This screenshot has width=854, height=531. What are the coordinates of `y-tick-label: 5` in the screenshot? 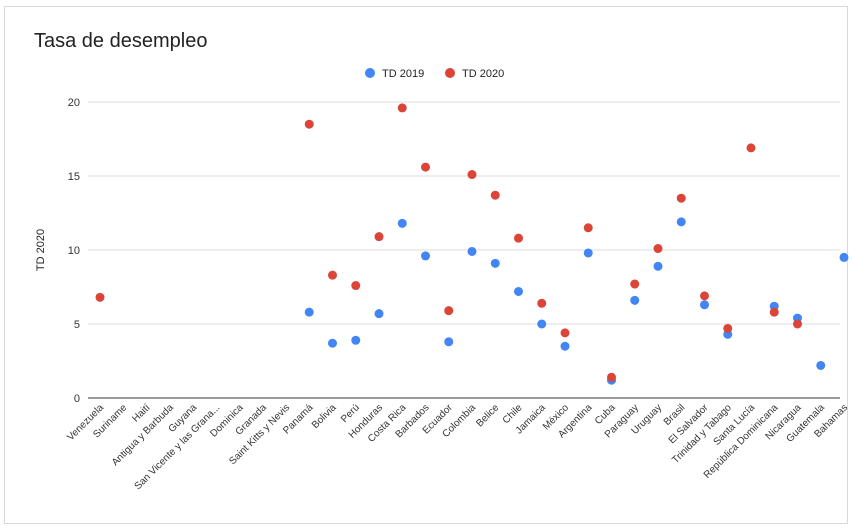 It's located at (77, 325).